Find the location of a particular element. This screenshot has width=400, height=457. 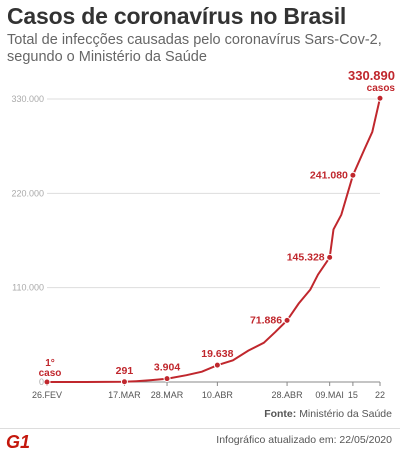

data-label: 3.904 is located at coordinates (167, 368).